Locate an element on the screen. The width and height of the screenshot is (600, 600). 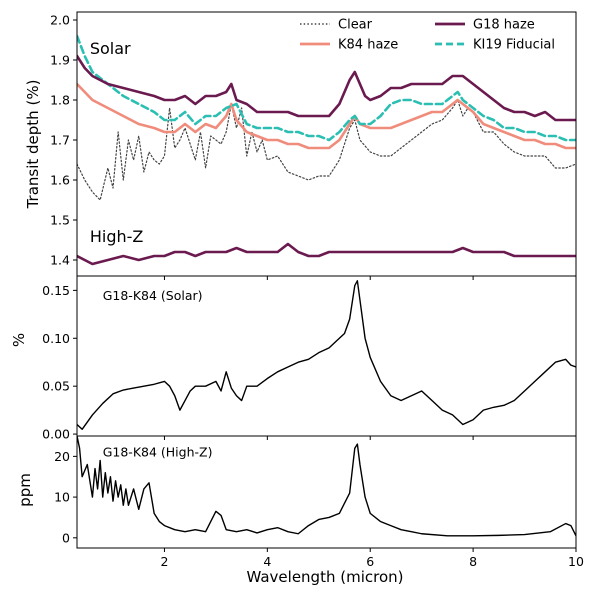
y-tick-label: 1.9 is located at coordinates (60, 60).